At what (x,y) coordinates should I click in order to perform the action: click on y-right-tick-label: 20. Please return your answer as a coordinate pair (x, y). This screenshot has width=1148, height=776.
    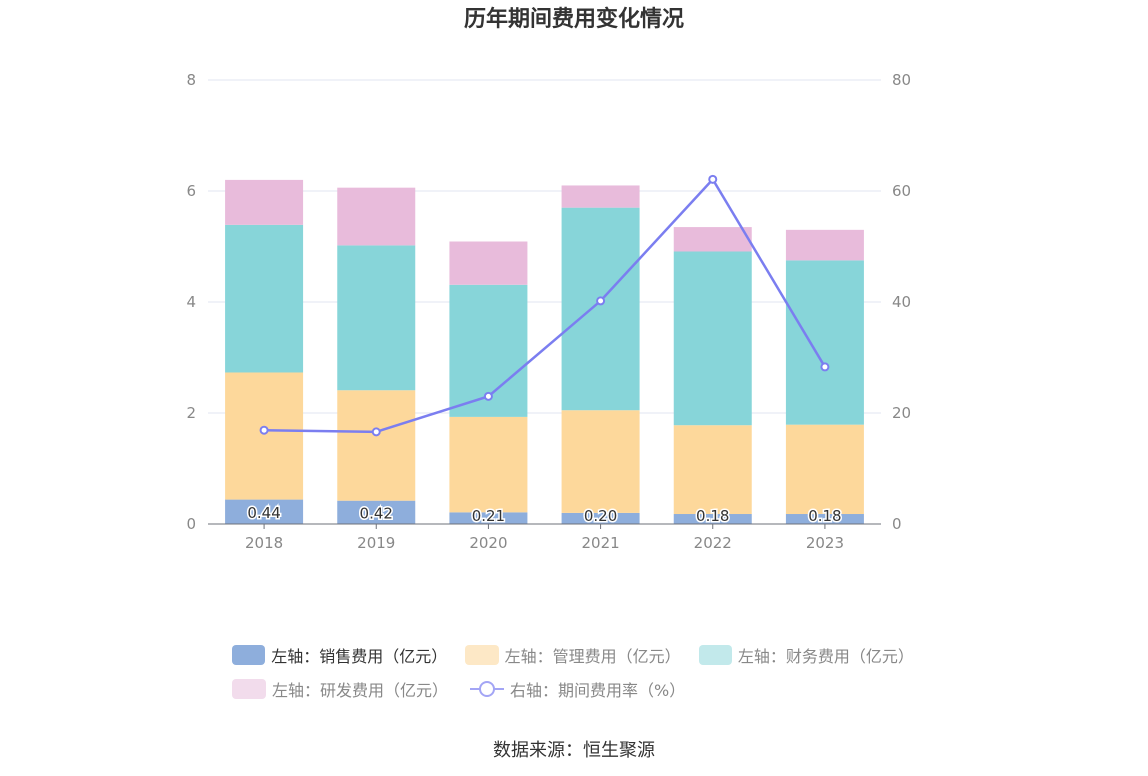
    Looking at the image, I should click on (901, 413).